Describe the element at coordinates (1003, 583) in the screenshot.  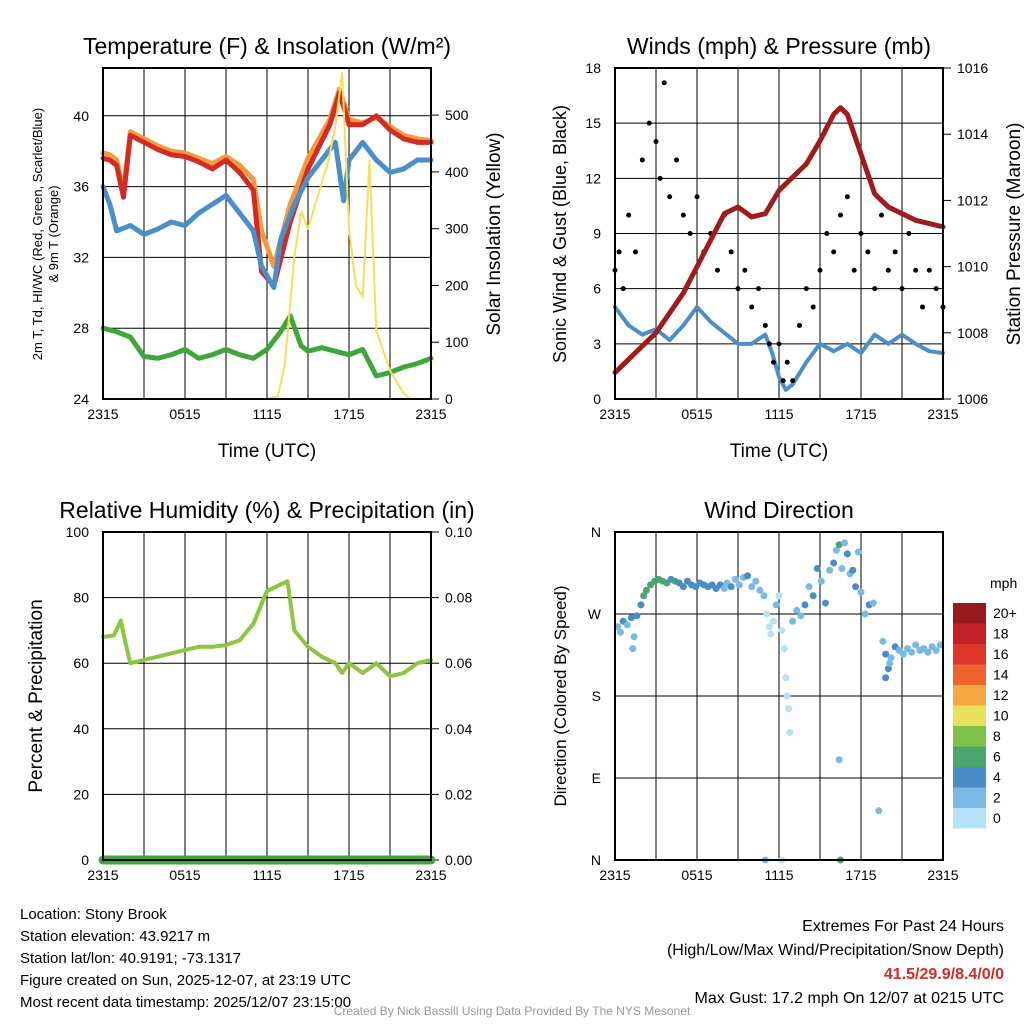
I see `legend-title: mph` at that location.